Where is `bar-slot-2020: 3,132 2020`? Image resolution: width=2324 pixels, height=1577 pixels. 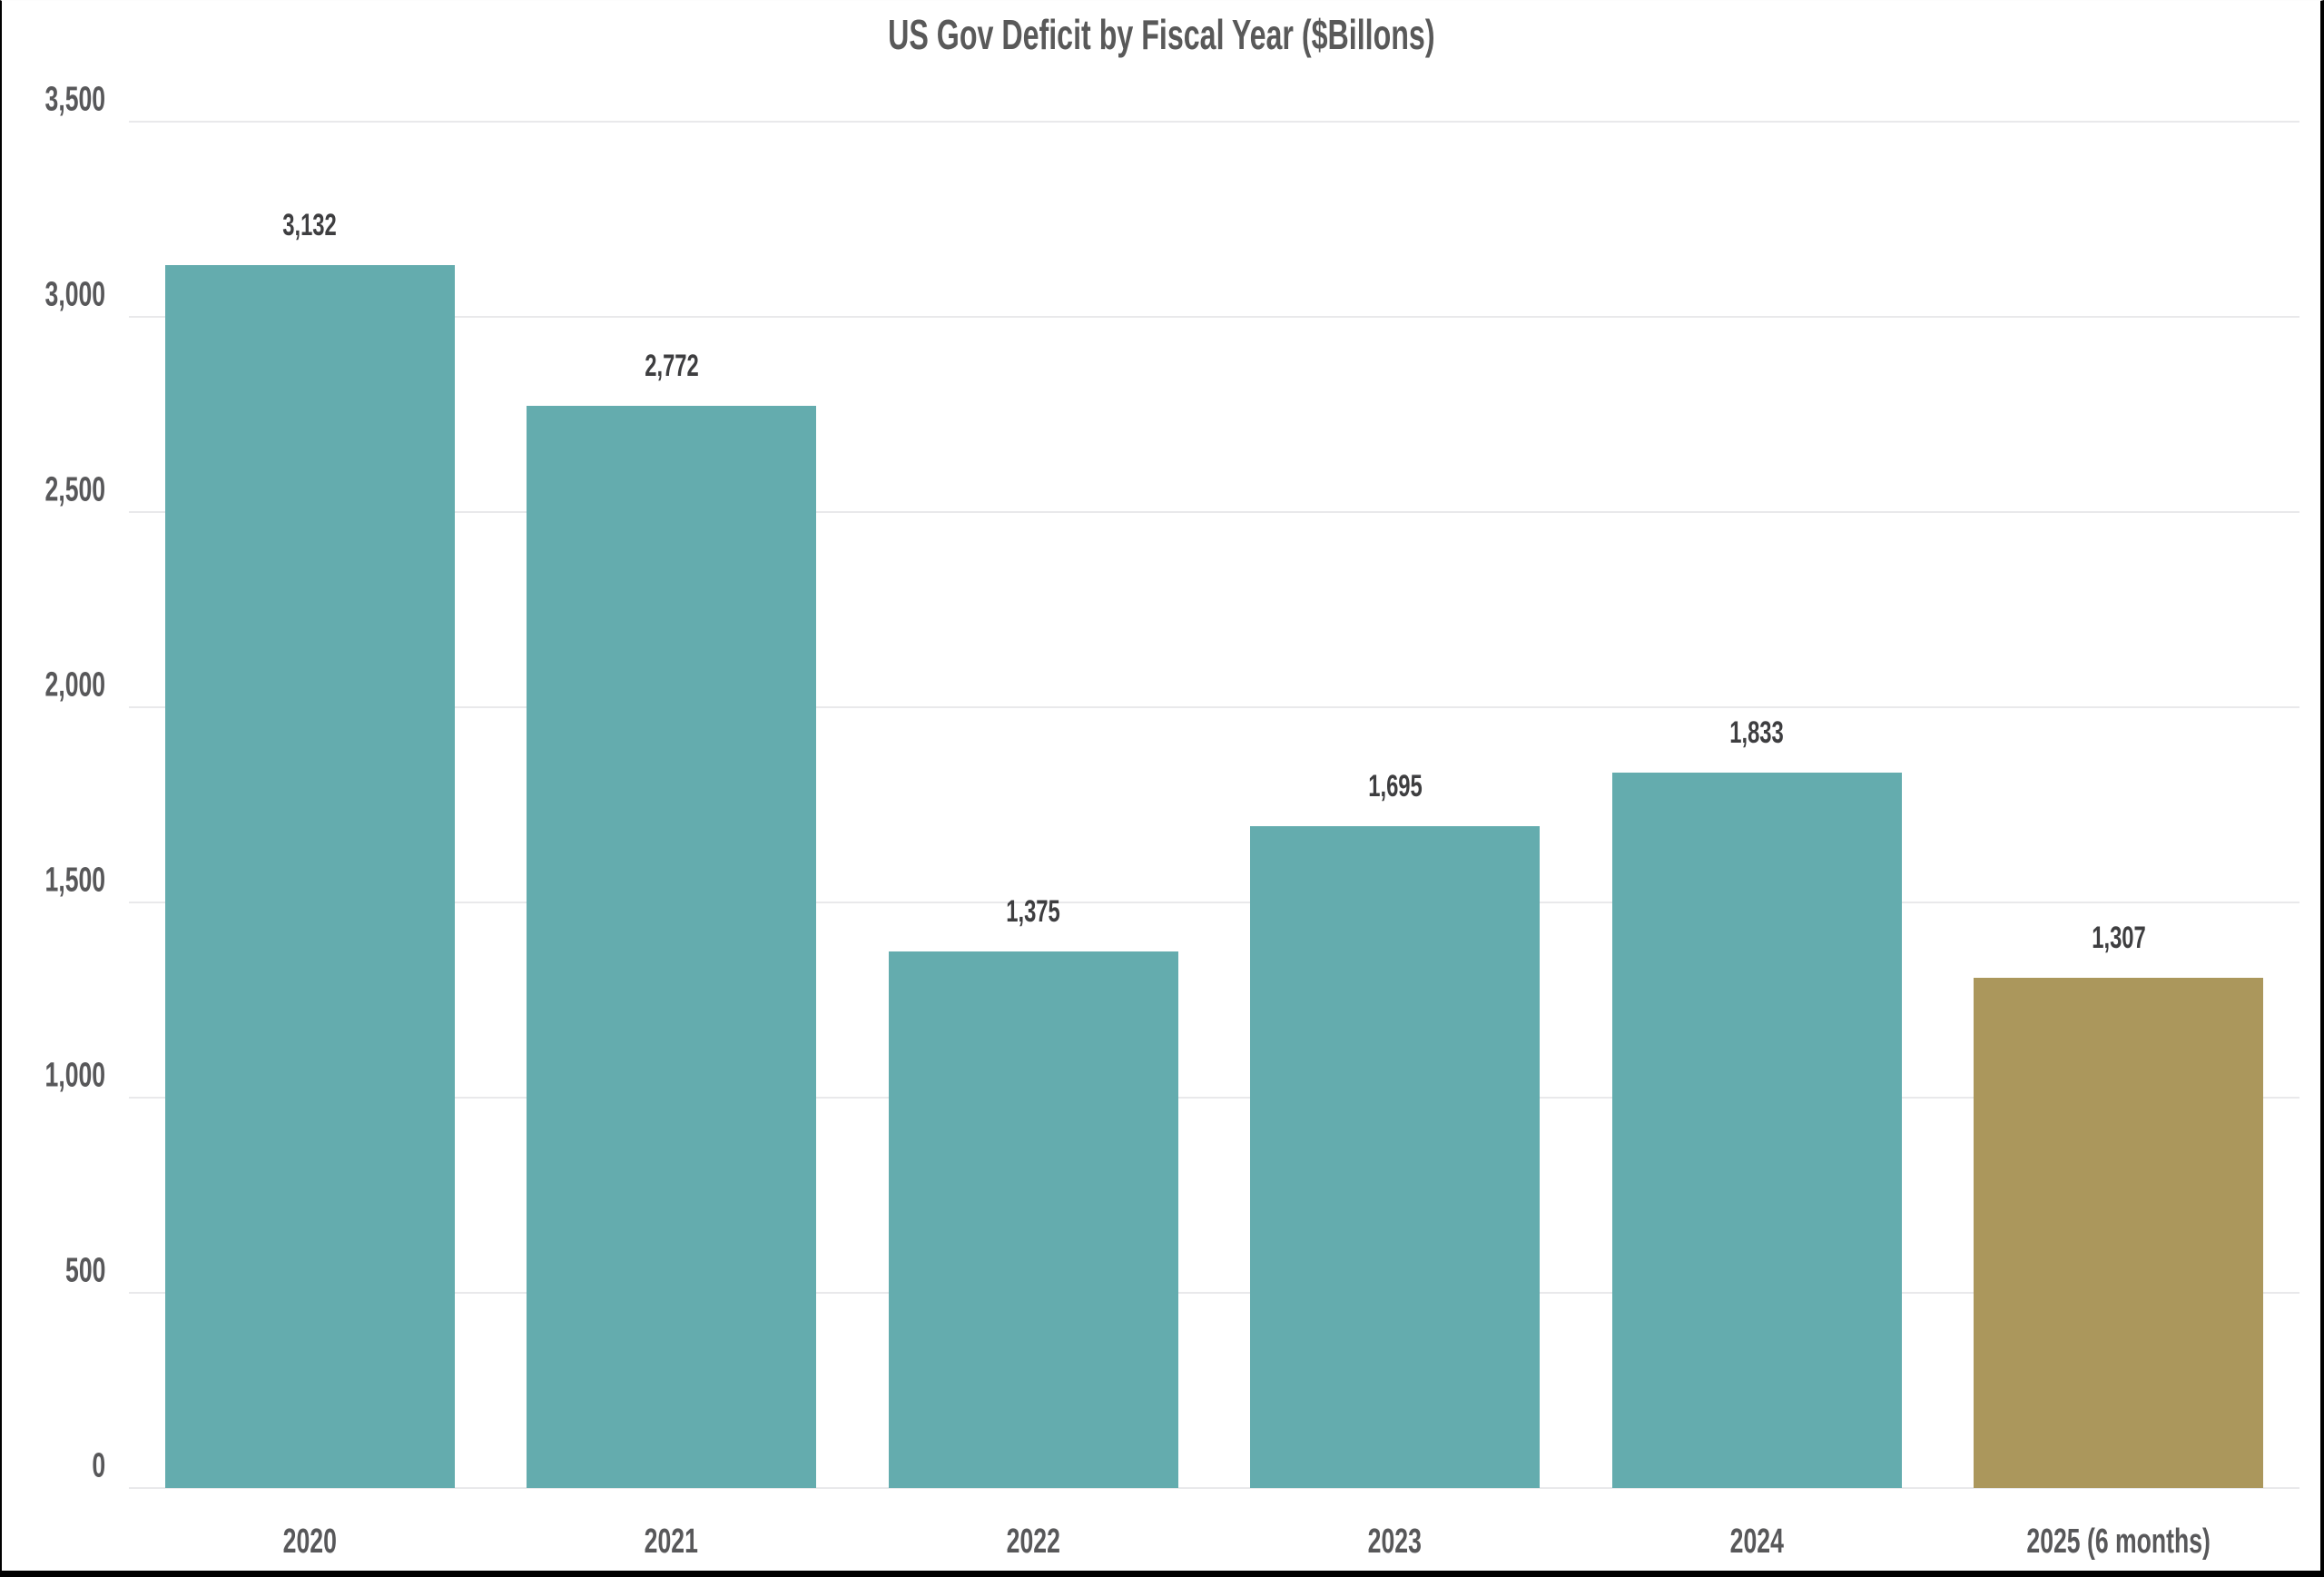 bar-slot-2020: 3,132 2020 is located at coordinates (310, 841).